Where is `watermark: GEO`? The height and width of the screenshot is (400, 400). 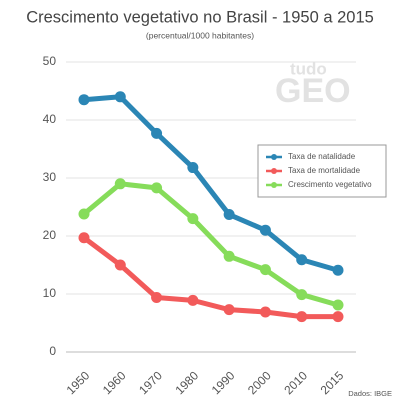 watermark: GEO is located at coordinates (313, 91).